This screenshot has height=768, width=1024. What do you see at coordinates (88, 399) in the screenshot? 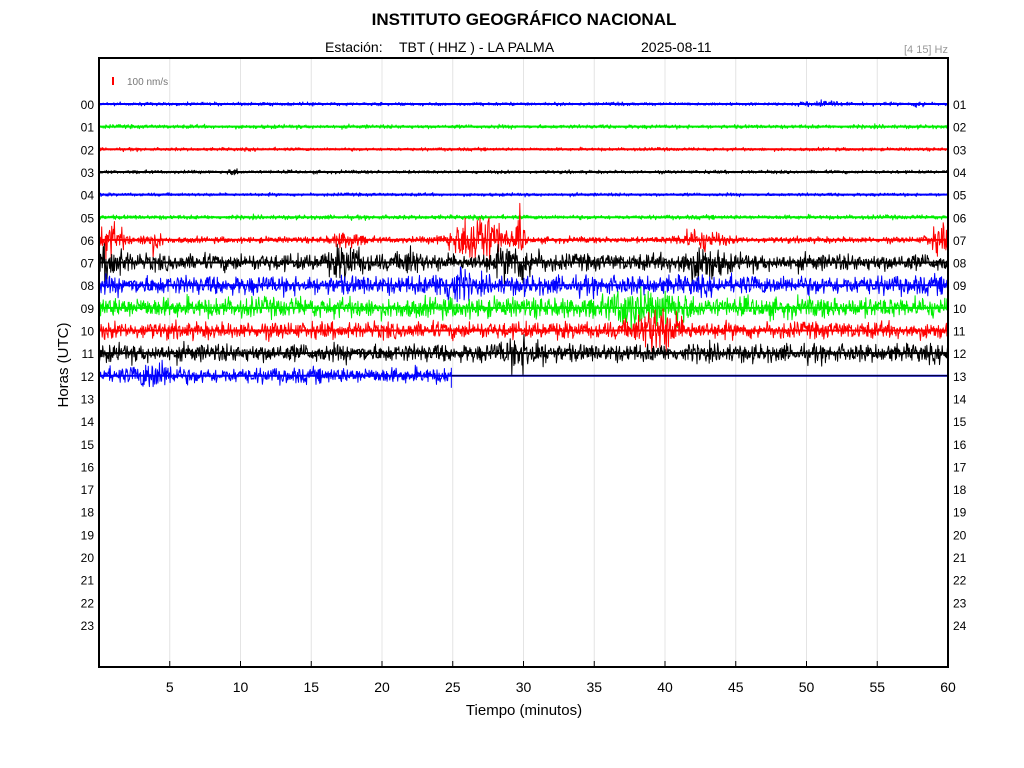
I see `y-tick-label-left: 13` at bounding box center [88, 399].